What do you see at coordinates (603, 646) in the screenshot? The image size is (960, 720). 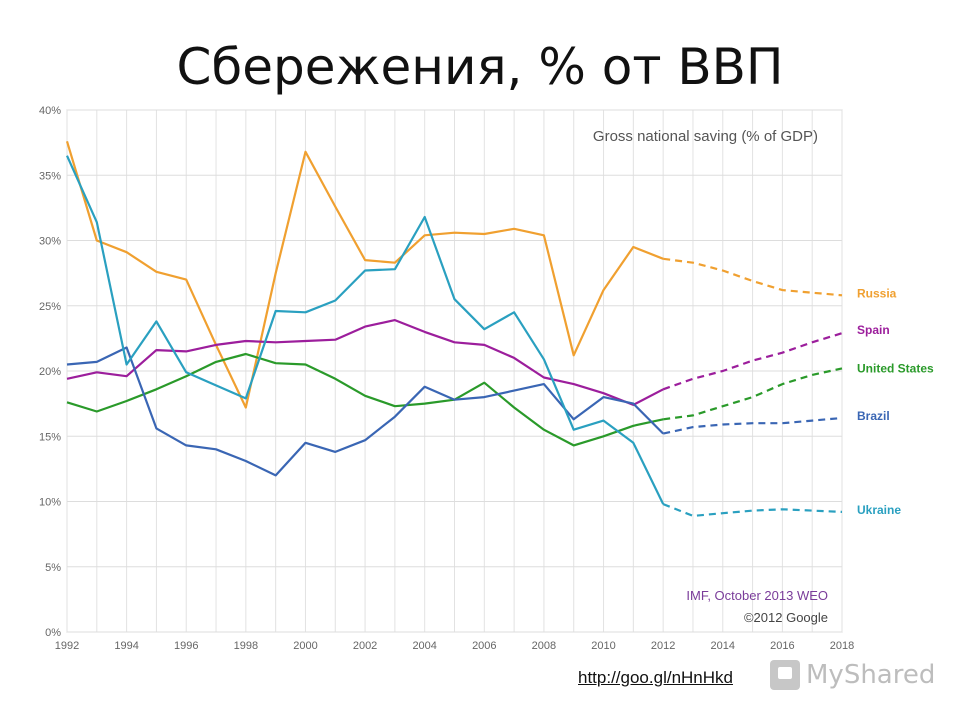 I see `x-tick-label: 2010` at bounding box center [603, 646].